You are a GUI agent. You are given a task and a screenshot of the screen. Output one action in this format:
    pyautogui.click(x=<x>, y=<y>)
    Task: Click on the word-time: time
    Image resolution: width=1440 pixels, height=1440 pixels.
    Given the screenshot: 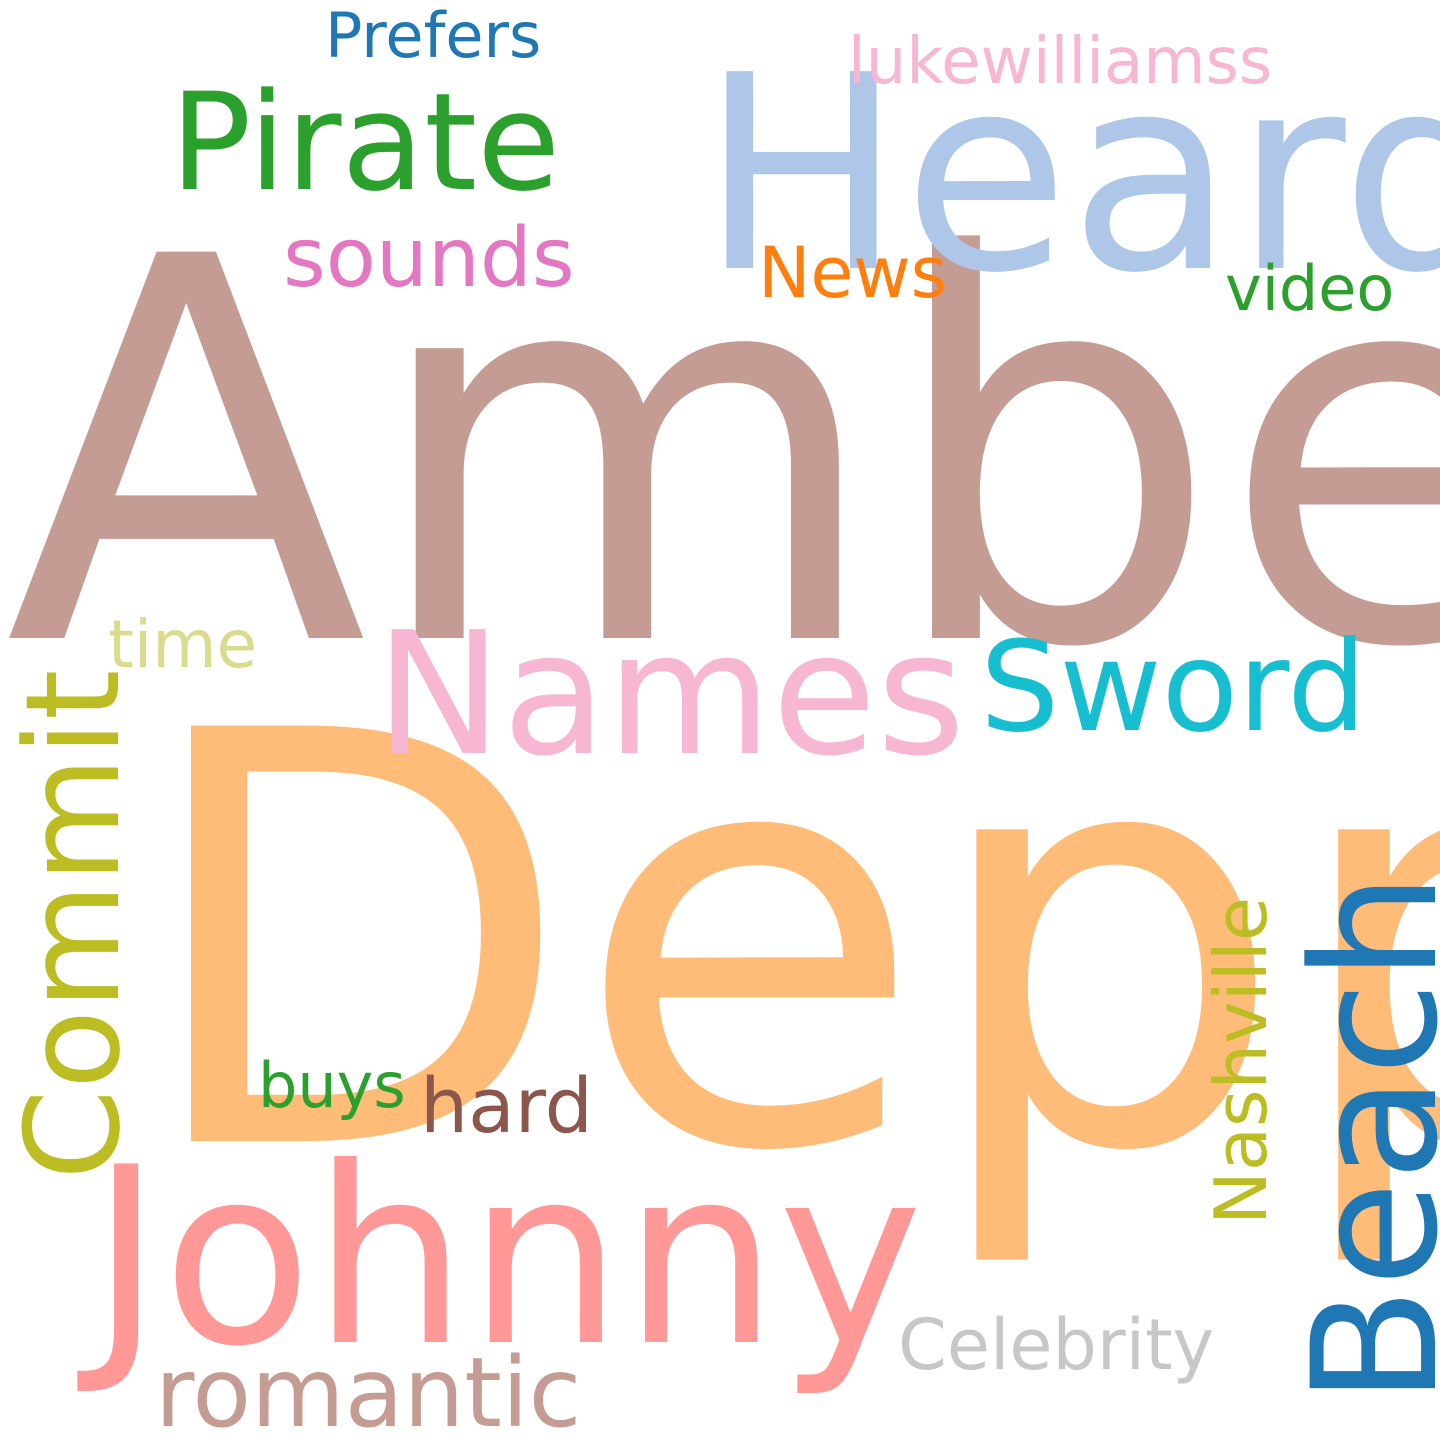 What is the action you would take?
    pyautogui.click(x=183, y=644)
    